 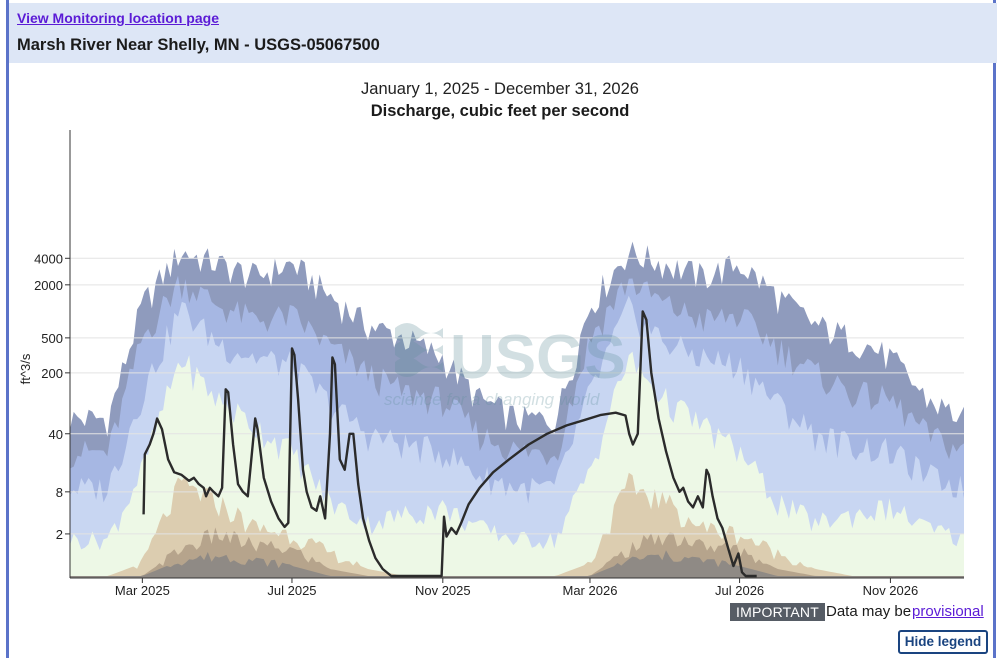 I want to click on x-tick-label: Jul 2025, so click(x=291, y=590).